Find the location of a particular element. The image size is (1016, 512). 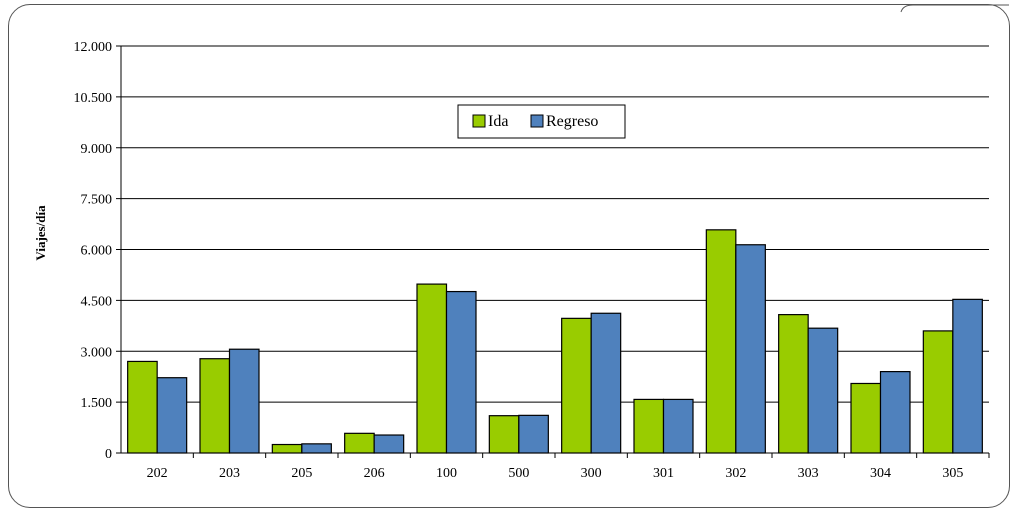

y-tick-label: 10.500 is located at coordinates (93, 98).